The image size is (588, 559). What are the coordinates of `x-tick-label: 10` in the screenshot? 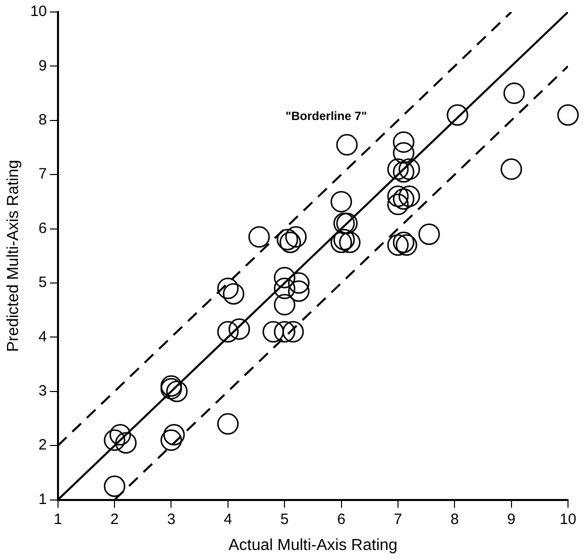 It's located at (568, 519).